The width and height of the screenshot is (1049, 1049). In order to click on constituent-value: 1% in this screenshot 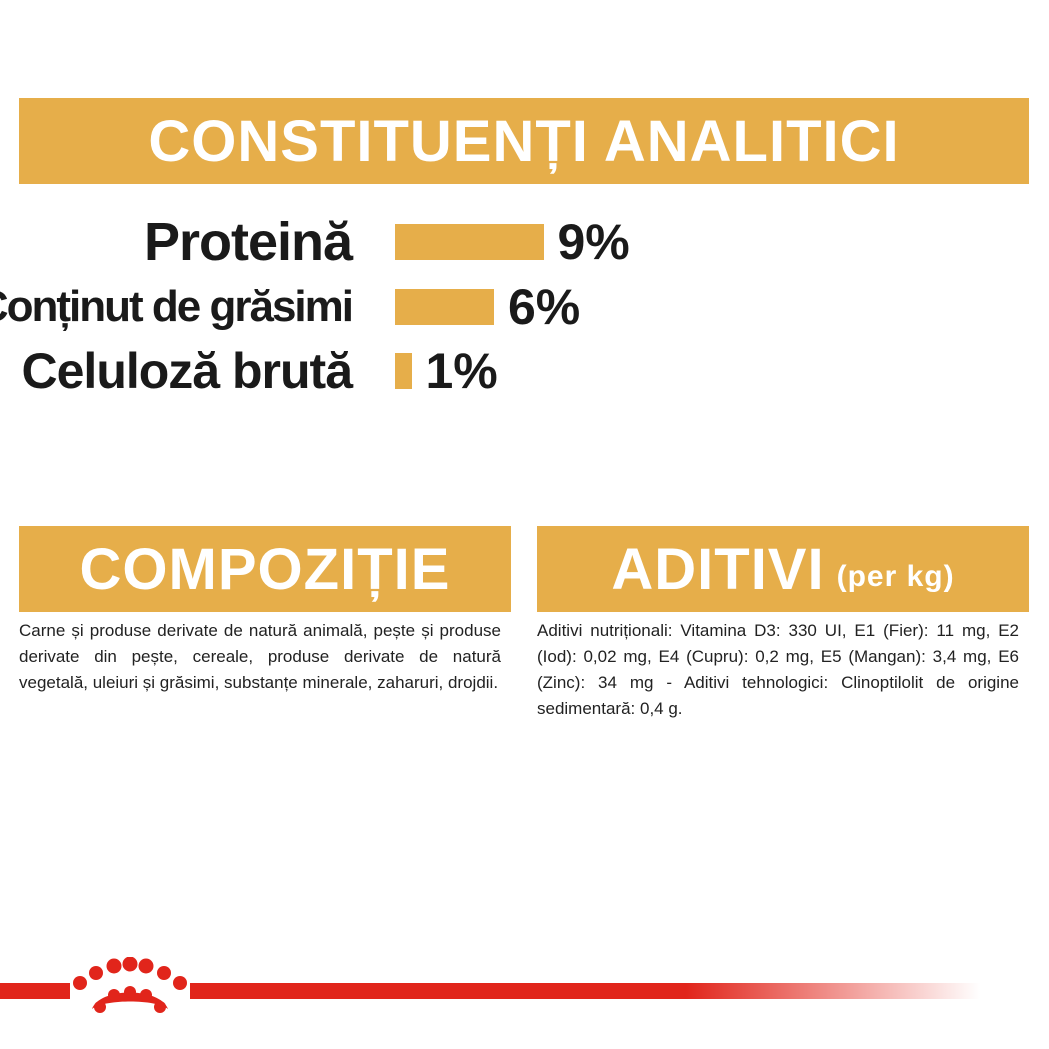, I will do `click(461, 371)`.